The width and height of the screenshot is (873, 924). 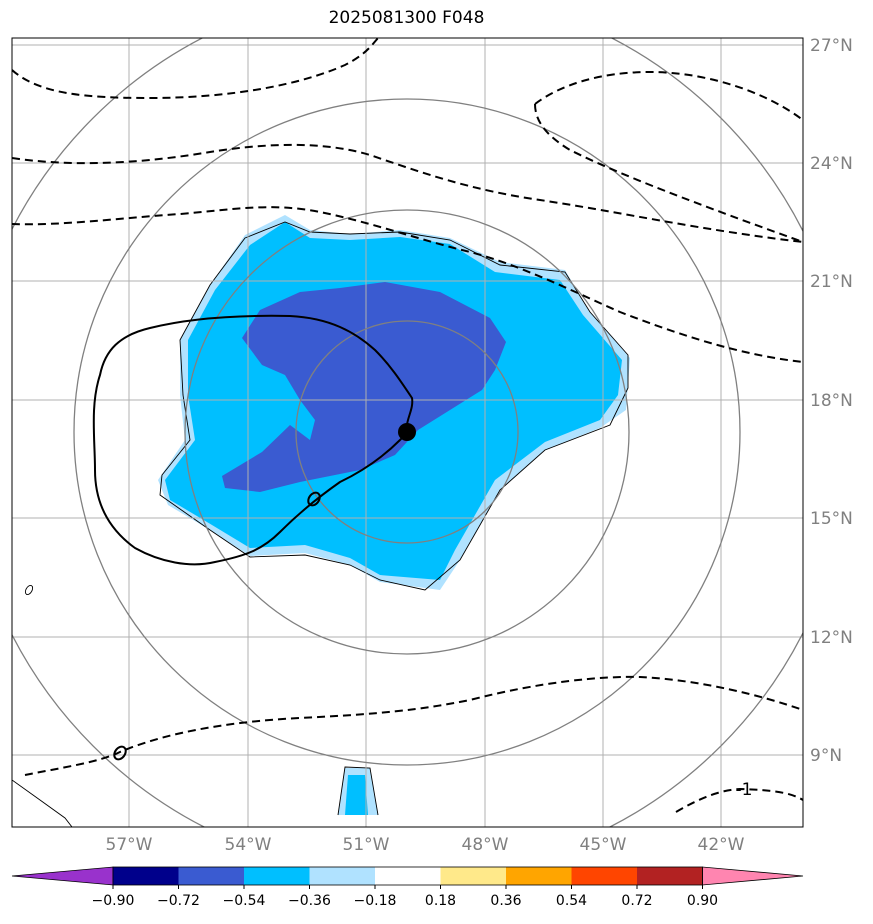 I want to click on colorbar-tick-label: −0.18, so click(x=375, y=901).